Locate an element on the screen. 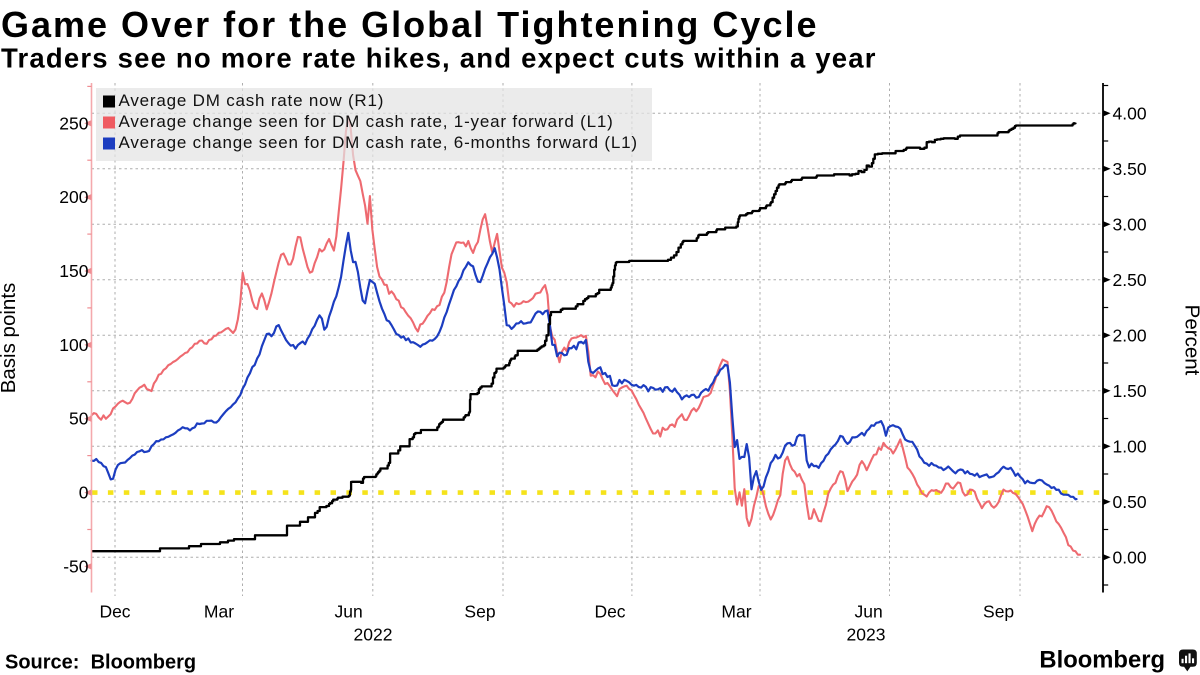 This screenshot has width=1200, height=675. svg-text: 0 is located at coordinates (84, 493).